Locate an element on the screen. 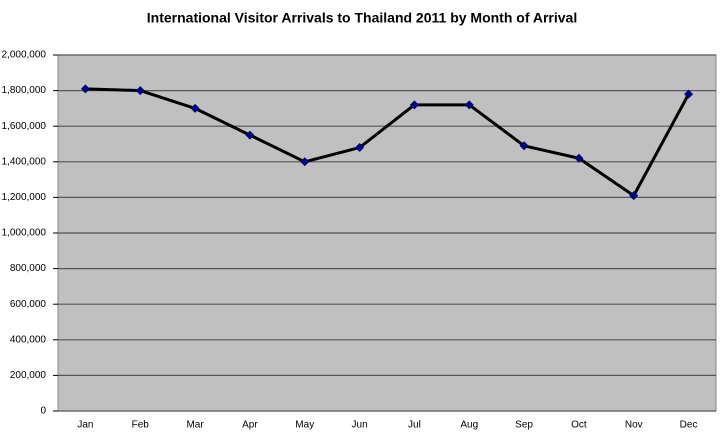 Image resolution: width=724 pixels, height=442 pixels. y-tick-label: 800,000 is located at coordinates (28, 268).